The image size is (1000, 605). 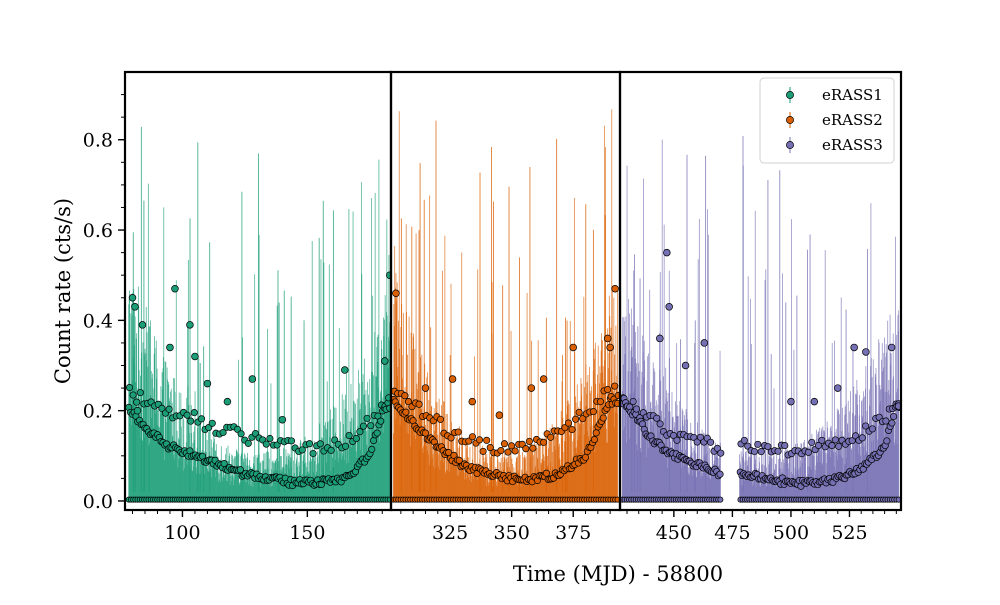 I want to click on points-eRASS2, so click(x=505, y=393).